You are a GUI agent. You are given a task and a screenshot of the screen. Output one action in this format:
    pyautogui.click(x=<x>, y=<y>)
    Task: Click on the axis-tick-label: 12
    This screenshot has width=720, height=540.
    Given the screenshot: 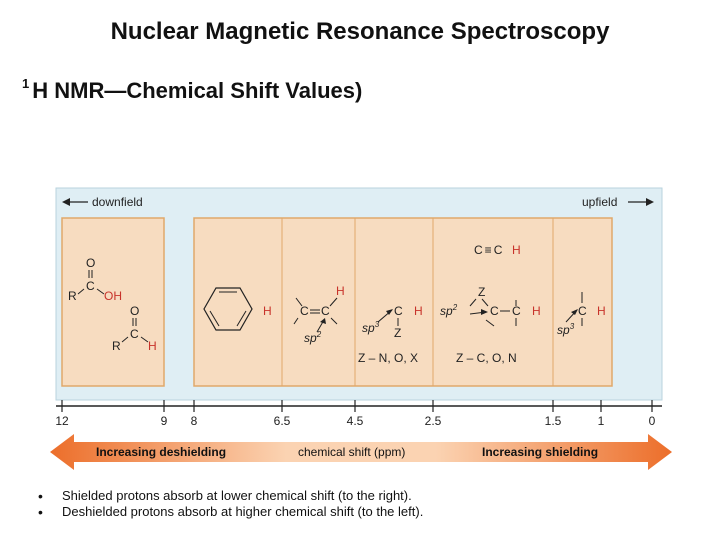 What is the action you would take?
    pyautogui.click(x=62, y=421)
    